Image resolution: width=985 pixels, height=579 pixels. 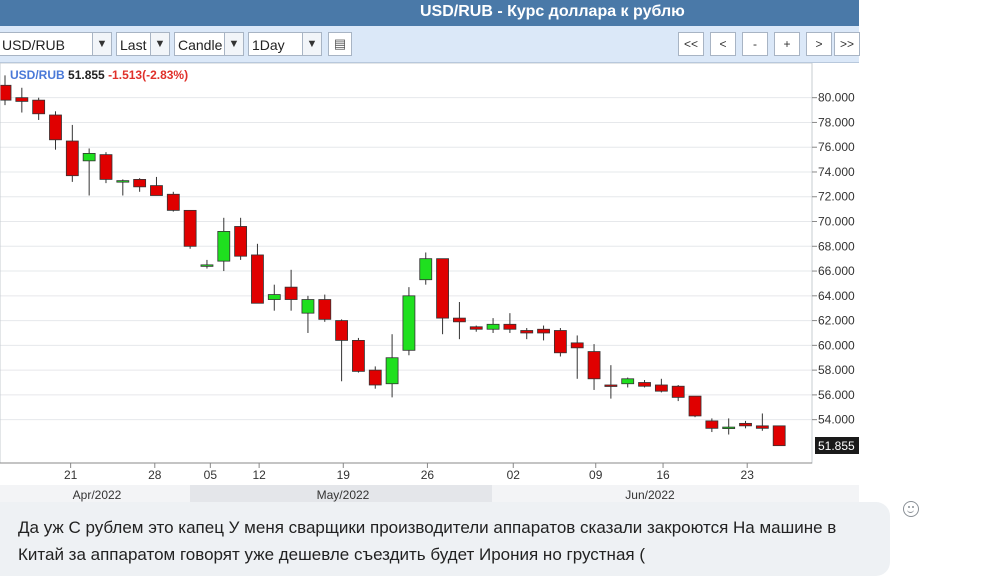 What do you see at coordinates (836, 222) in the screenshot?
I see `y-tick-label: 70.000` at bounding box center [836, 222].